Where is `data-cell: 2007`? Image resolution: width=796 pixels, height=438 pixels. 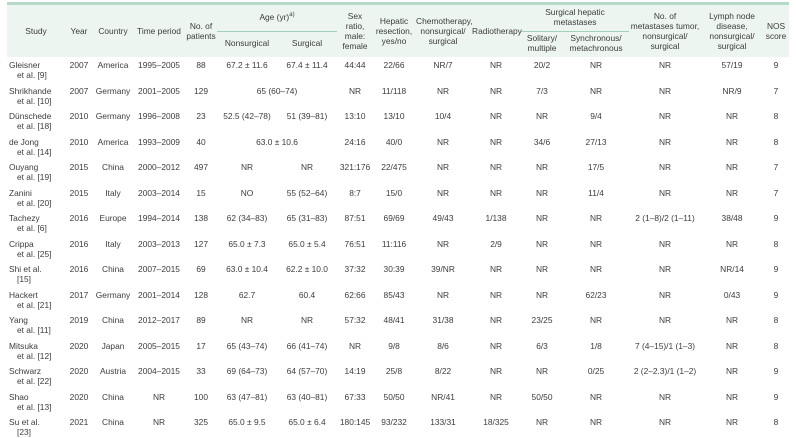
data-cell: 2007 is located at coordinates (79, 65).